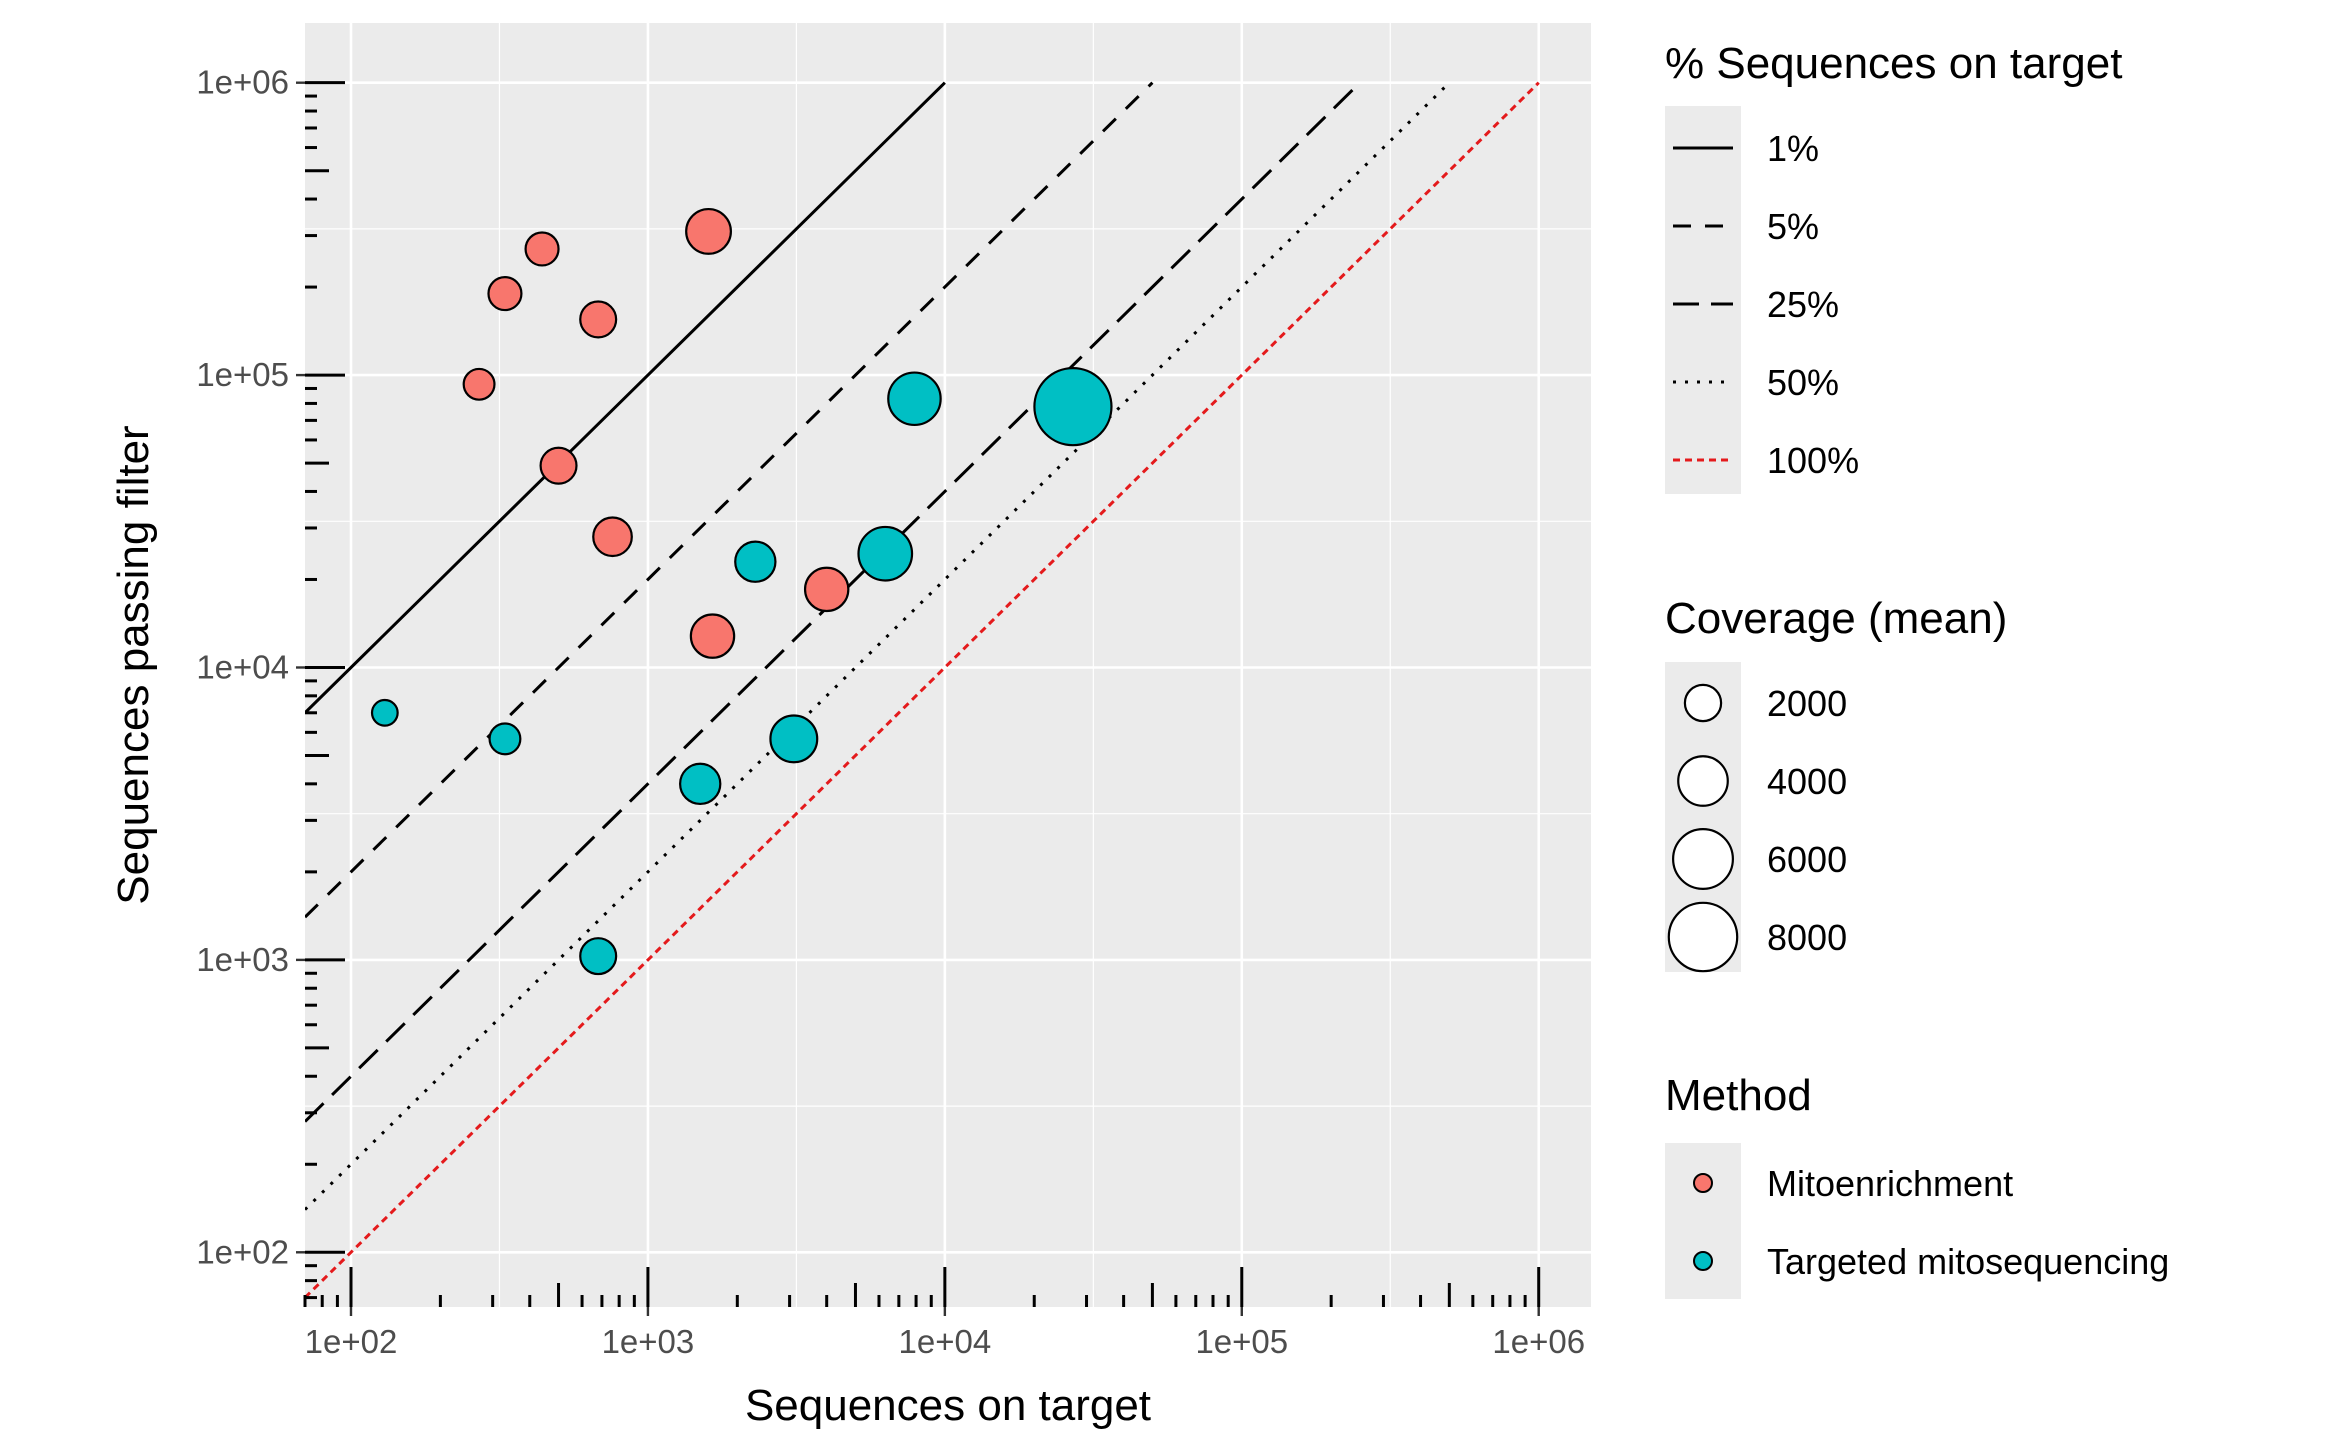 Image resolution: width=2333 pixels, height=1440 pixels. Describe the element at coordinates (1803, 382) in the screenshot. I see `line-legend-label: 50%` at that location.